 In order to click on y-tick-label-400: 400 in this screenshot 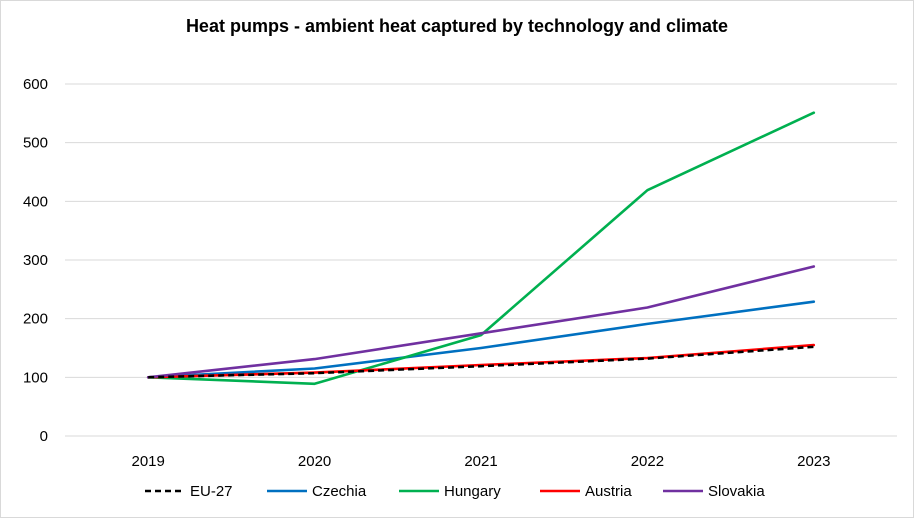, I will do `click(35, 201)`.